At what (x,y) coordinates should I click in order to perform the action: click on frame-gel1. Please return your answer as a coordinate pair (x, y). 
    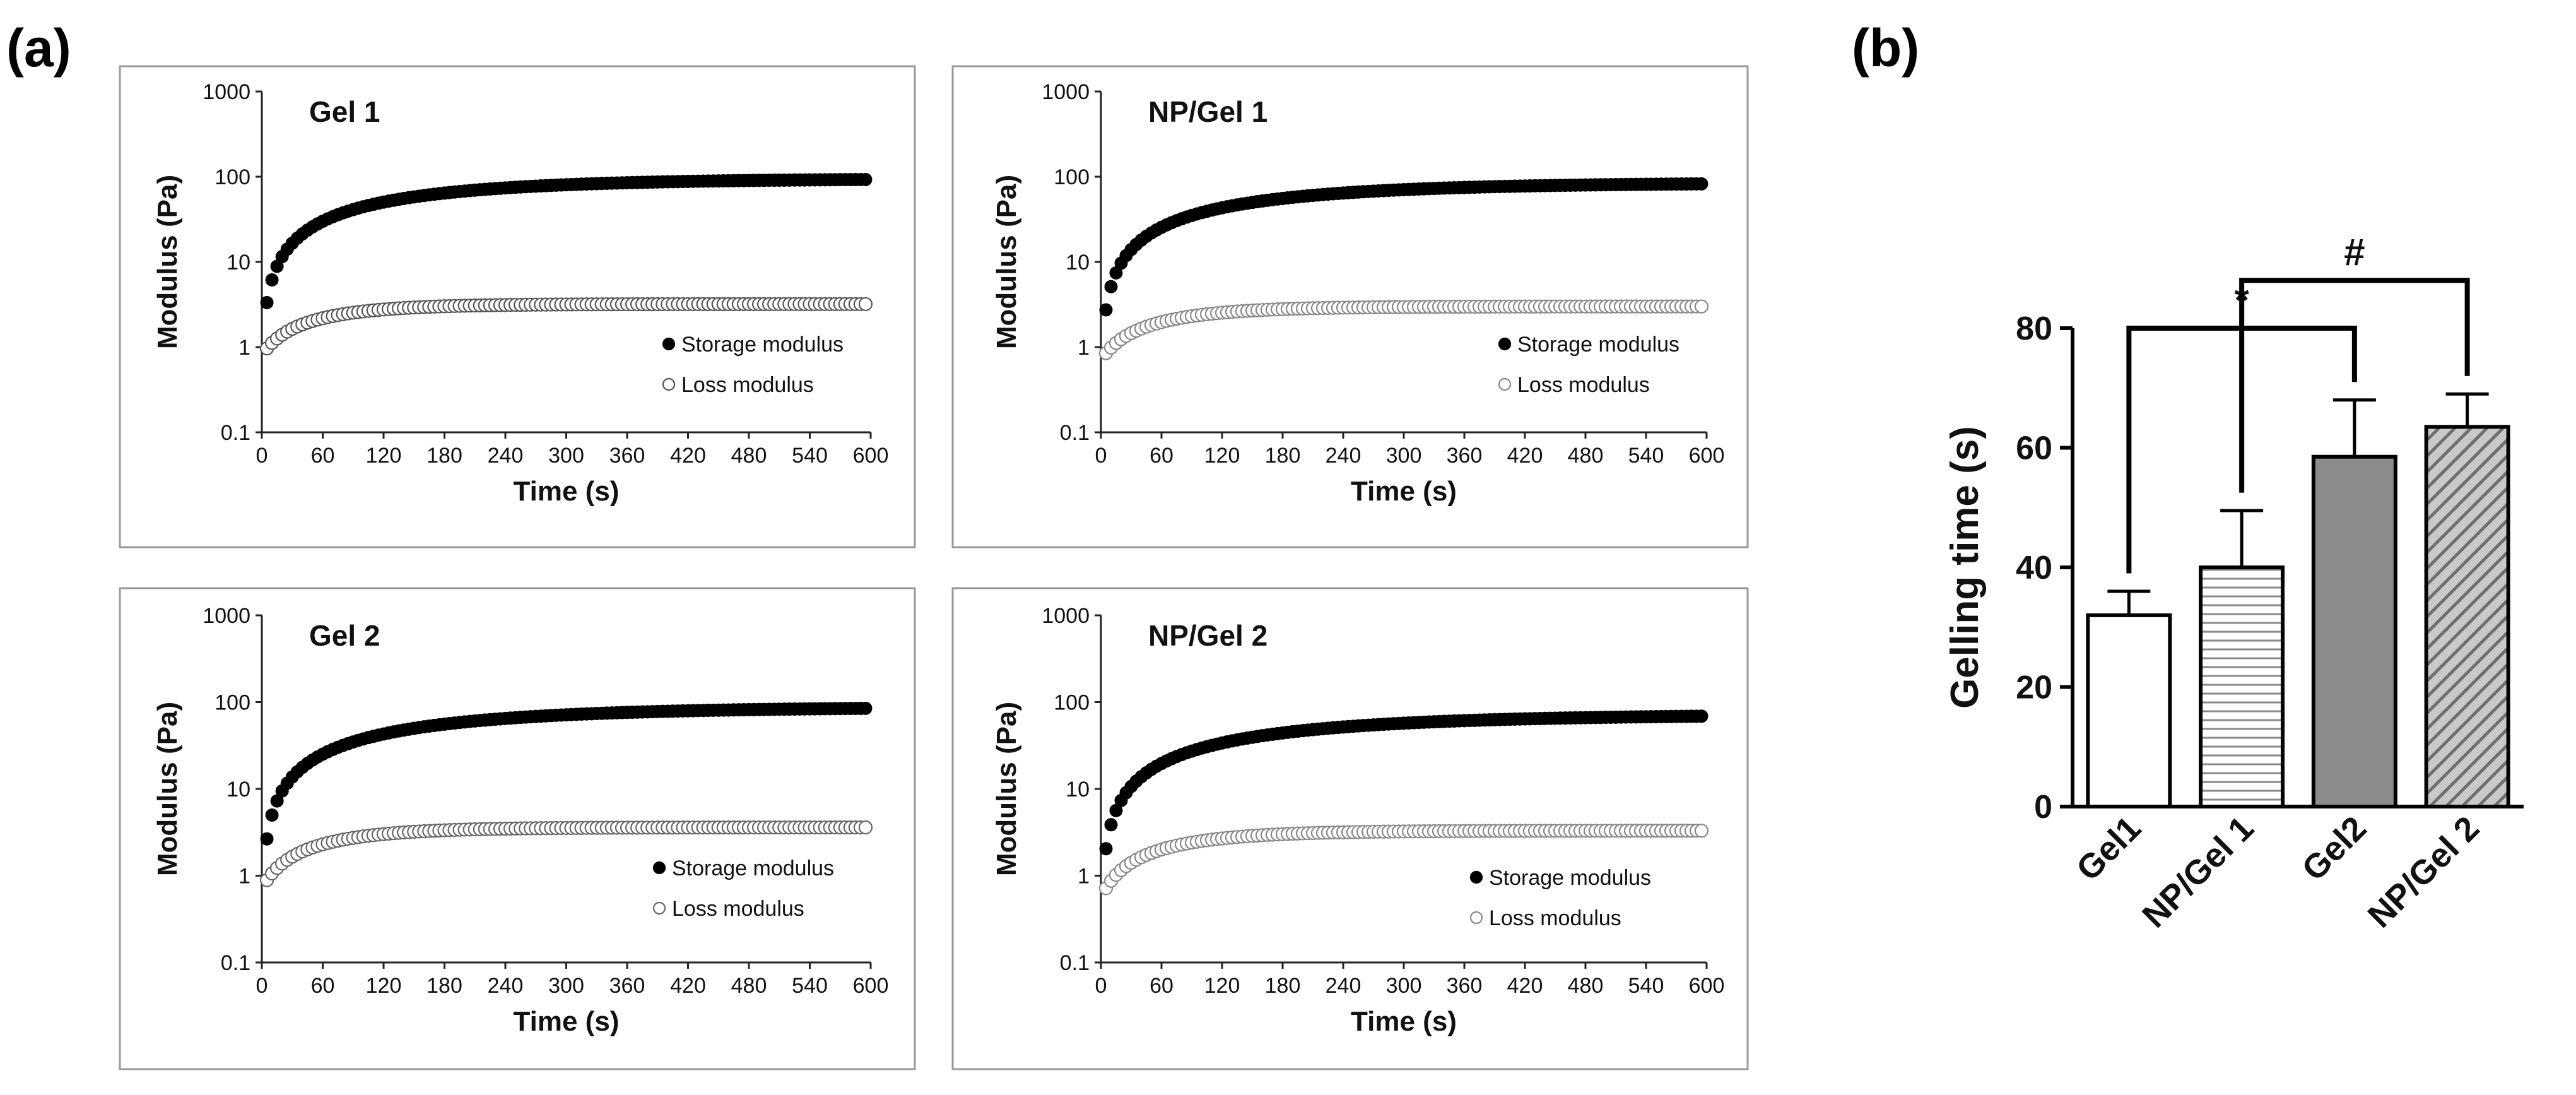
    Looking at the image, I should click on (517, 306).